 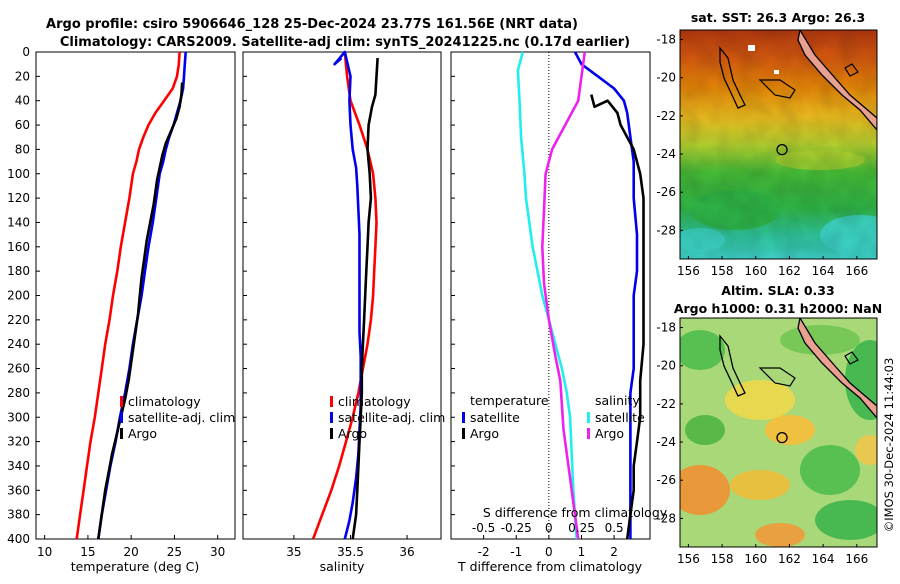 I want to click on legend-swatch-s-argo, so click(x=588, y=433).